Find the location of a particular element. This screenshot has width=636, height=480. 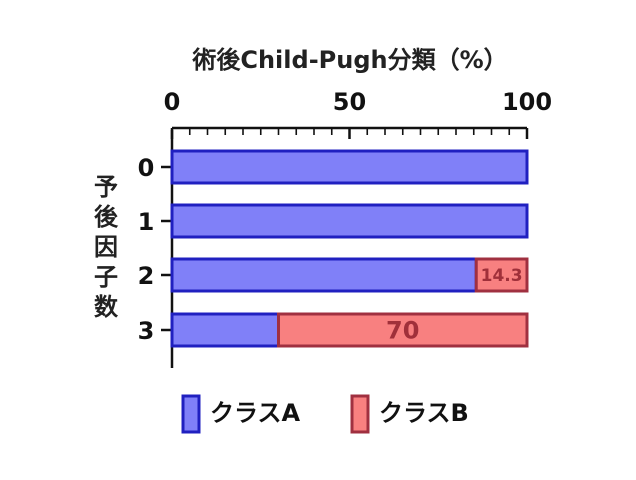

y-axis-label-char: 後 is located at coordinates (106, 217).